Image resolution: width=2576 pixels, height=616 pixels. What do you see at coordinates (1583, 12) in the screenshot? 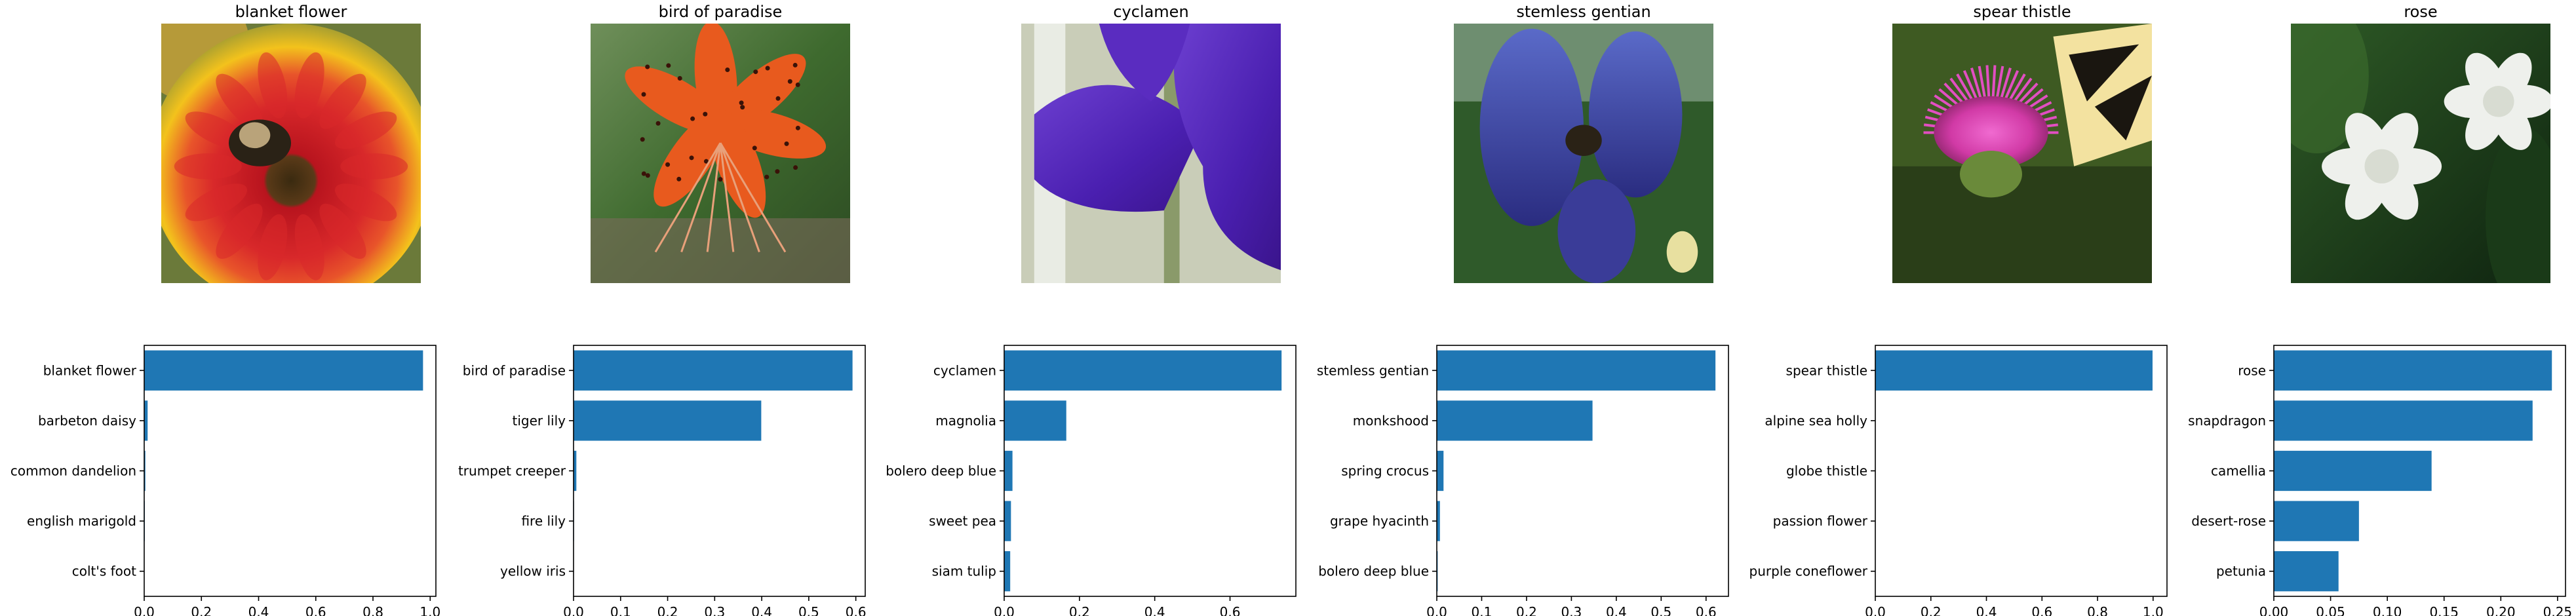
I see `image-title: stemless gentian` at bounding box center [1583, 12].